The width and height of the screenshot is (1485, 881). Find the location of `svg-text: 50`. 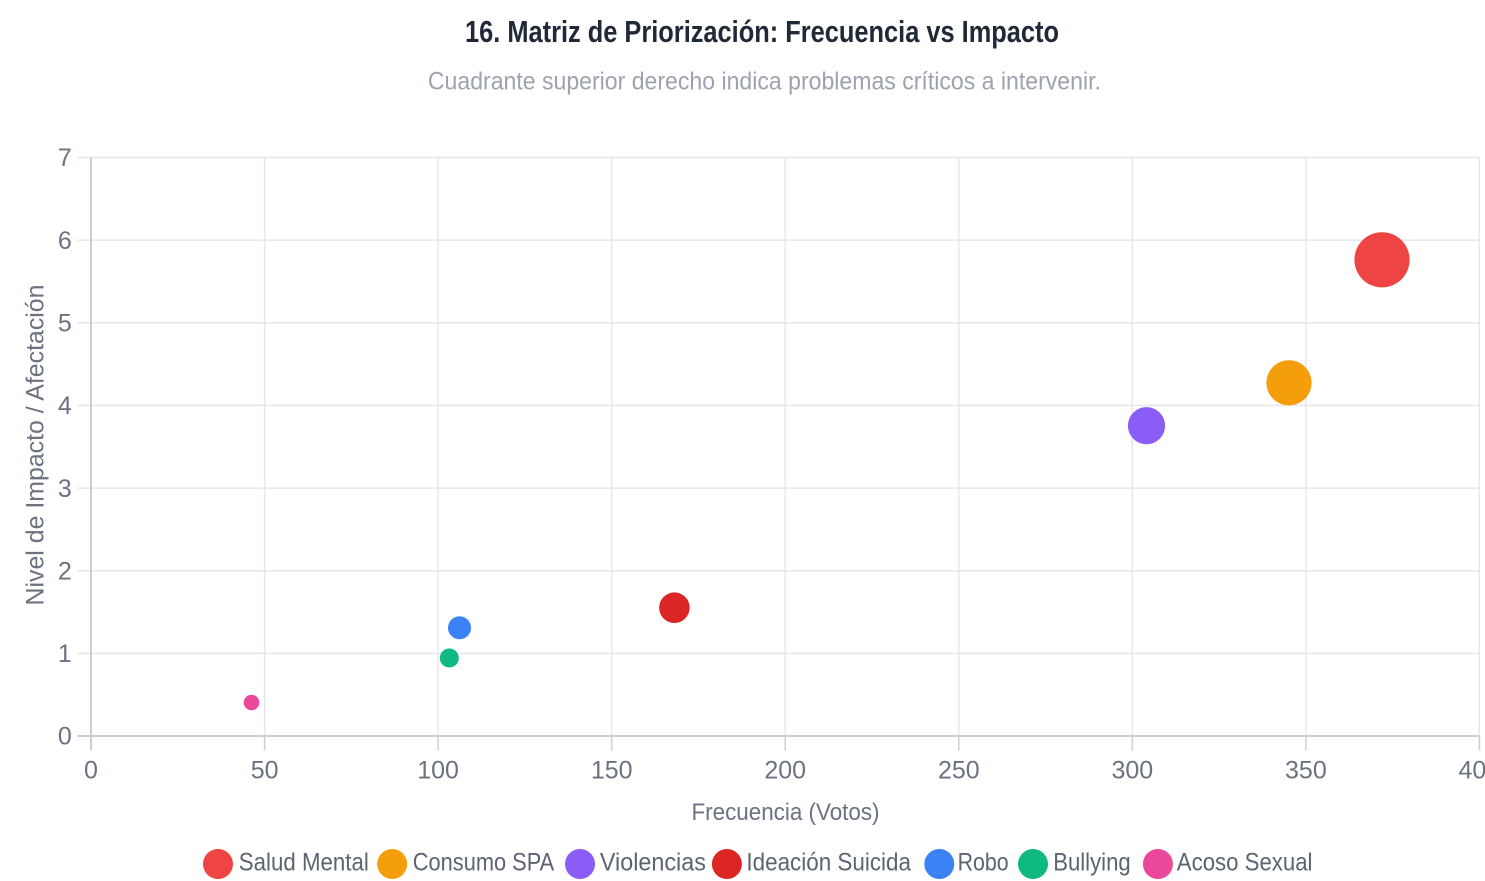

svg-text: 50 is located at coordinates (265, 770).